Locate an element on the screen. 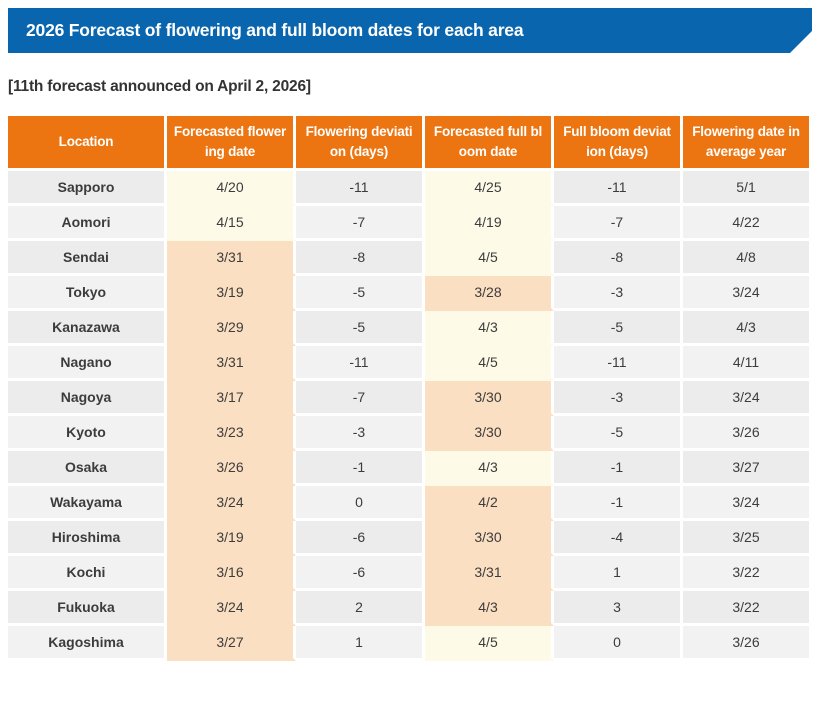 This screenshot has width=820, height=715. table-row: Sendai 3/31 -8 4/5 -8 4/8 is located at coordinates (410, 258).